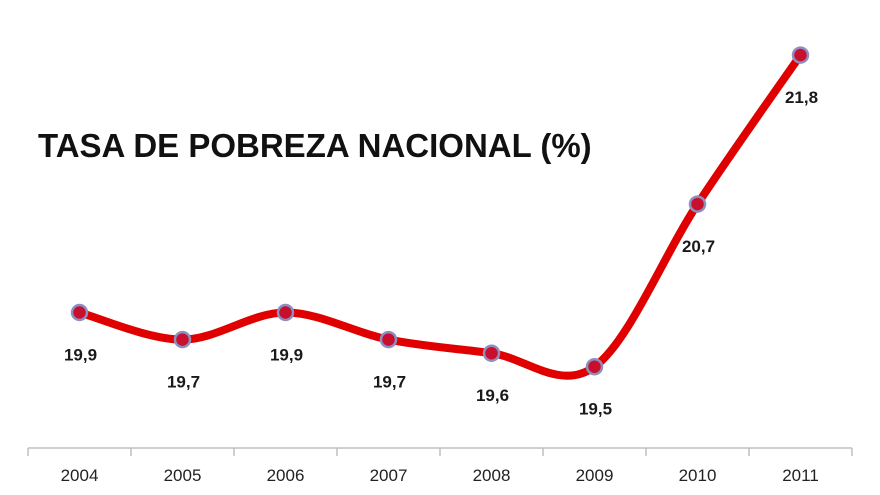 Image resolution: width=880 pixels, height=495 pixels. Describe the element at coordinates (595, 409) in the screenshot. I see `data-label: 19,5` at that location.